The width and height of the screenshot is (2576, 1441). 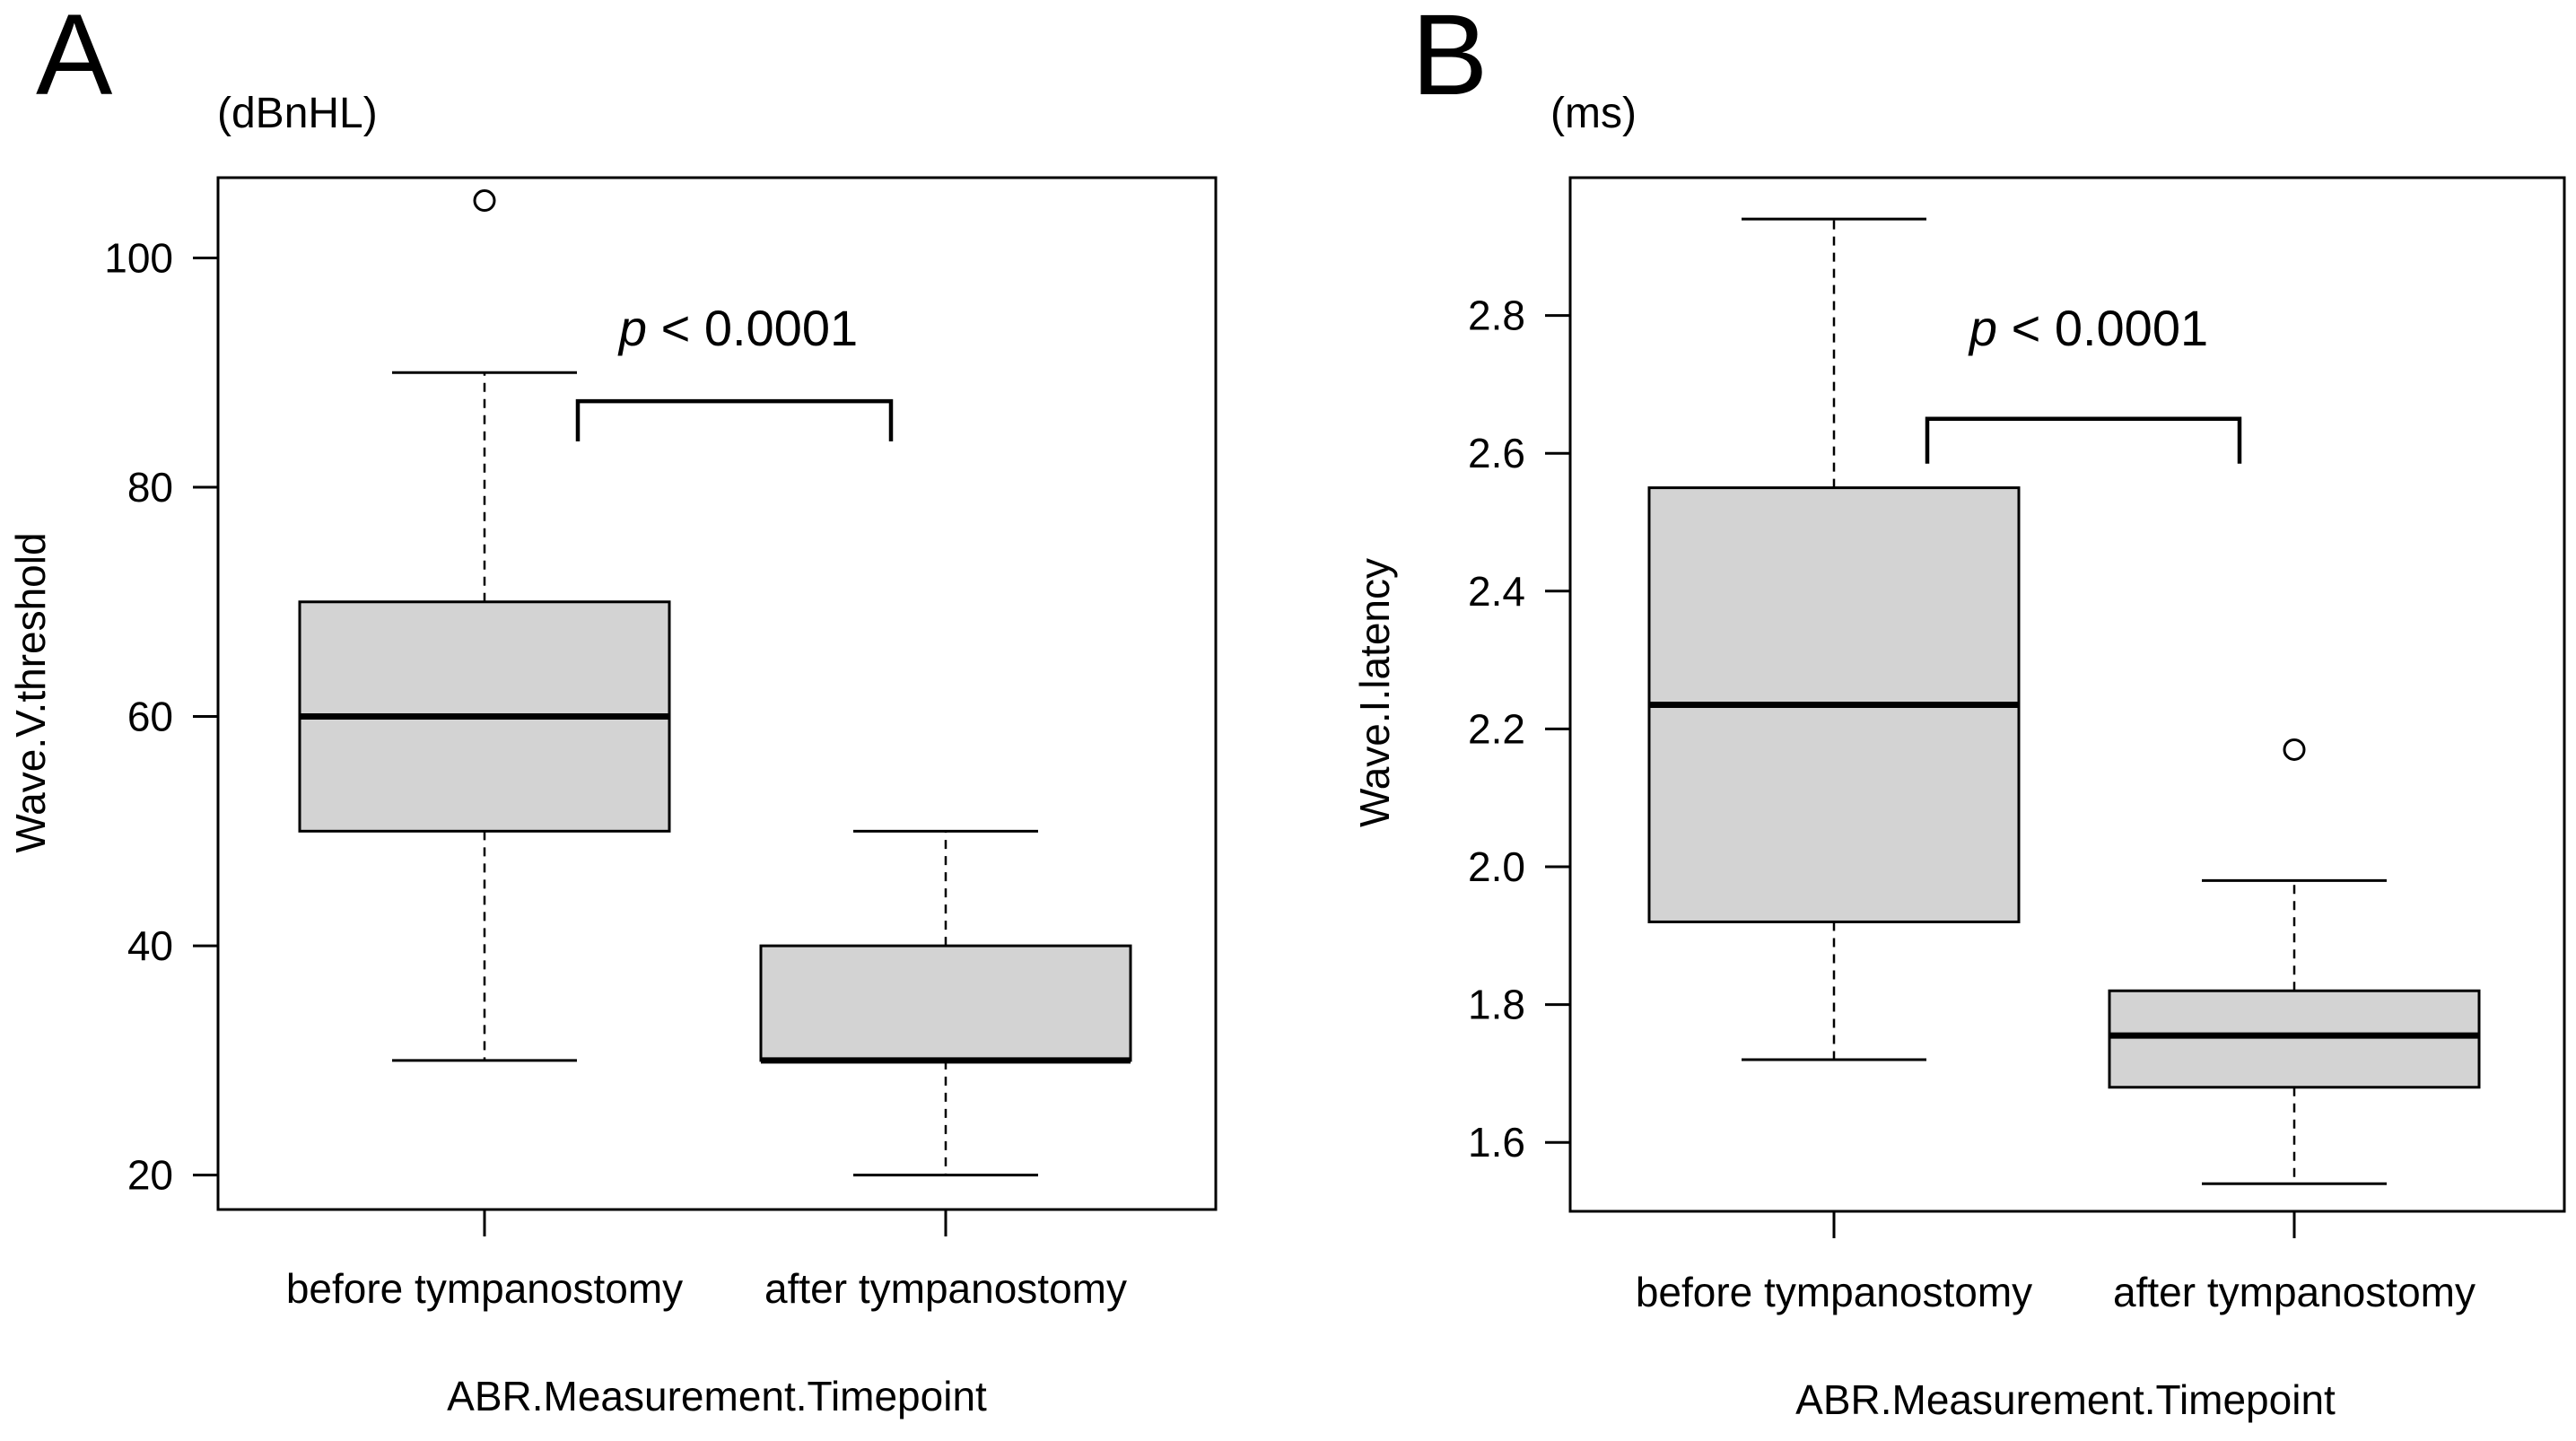 What do you see at coordinates (150, 1176) in the screenshot?
I see `y-tick-label: 20` at bounding box center [150, 1176].